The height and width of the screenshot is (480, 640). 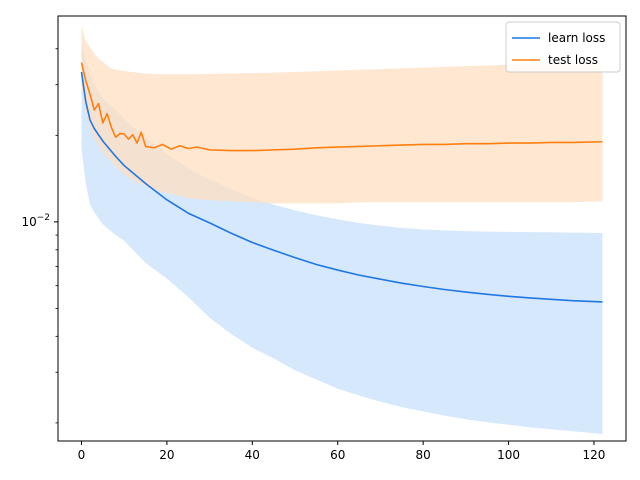 I want to click on x-tick-label: 100, so click(x=508, y=455).